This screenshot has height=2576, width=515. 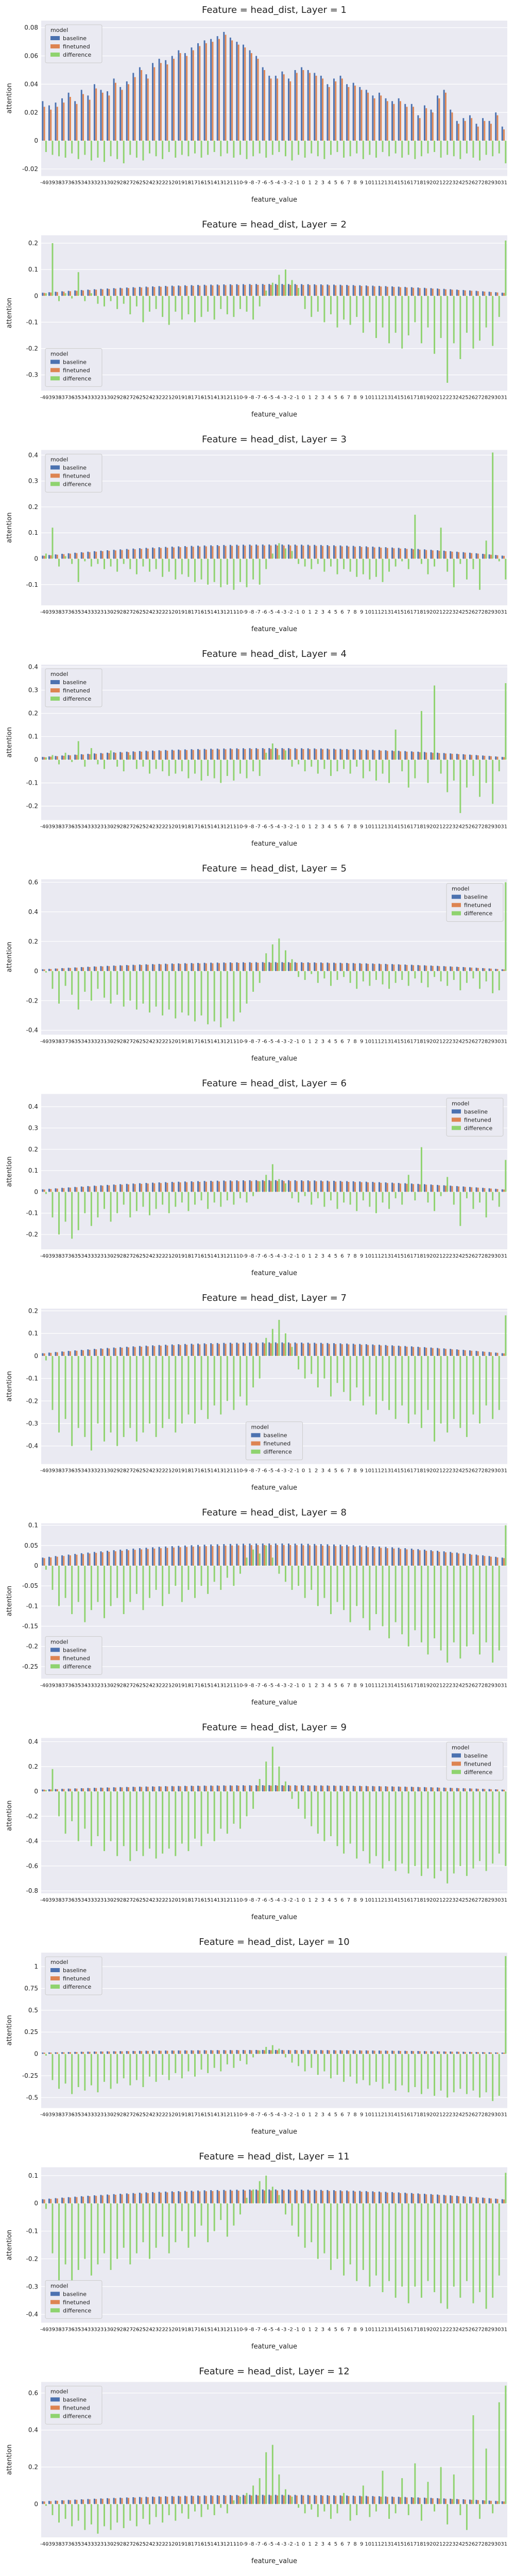 What do you see at coordinates (174, 612) in the screenshot?
I see `x-tick-label: -20` at bounding box center [174, 612].